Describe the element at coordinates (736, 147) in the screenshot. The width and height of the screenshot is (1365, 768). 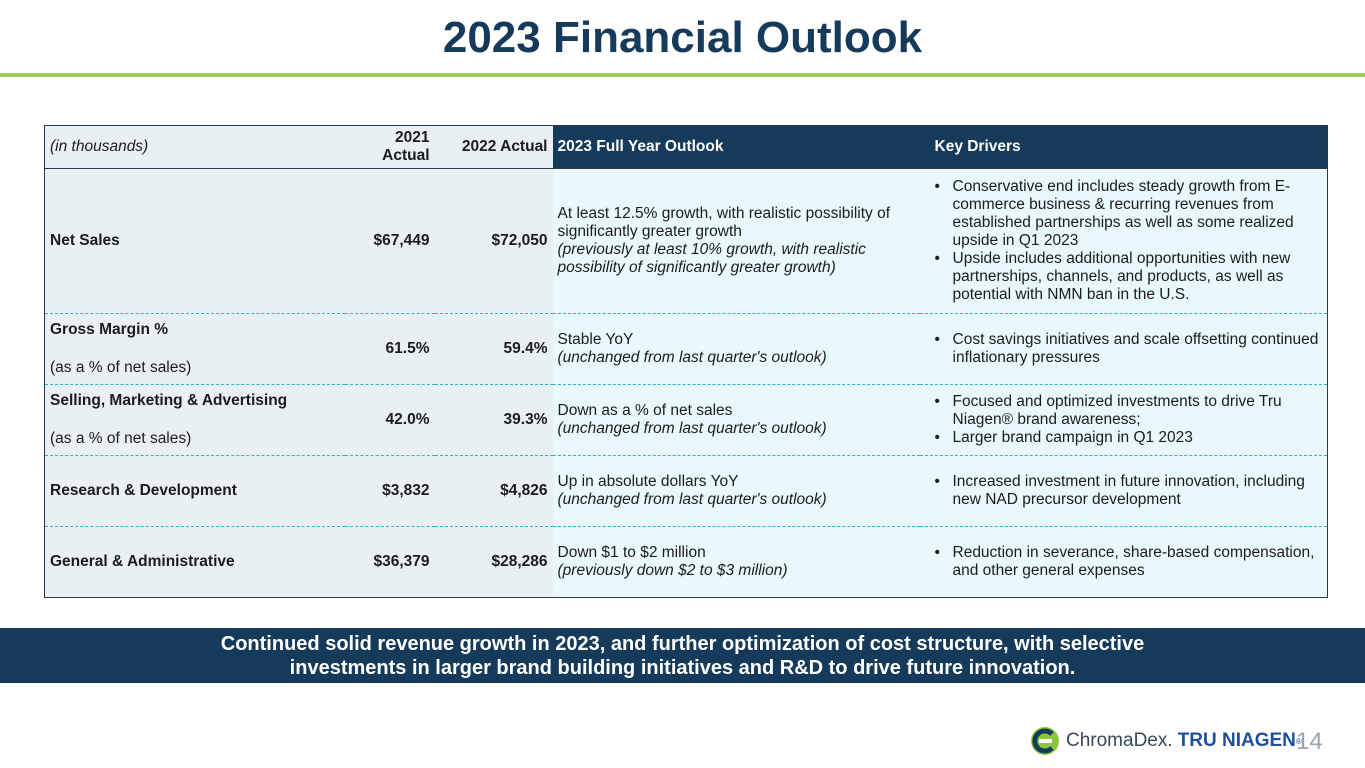
I see `header-2023-outlook: 2023 Full Year Outlook` at that location.